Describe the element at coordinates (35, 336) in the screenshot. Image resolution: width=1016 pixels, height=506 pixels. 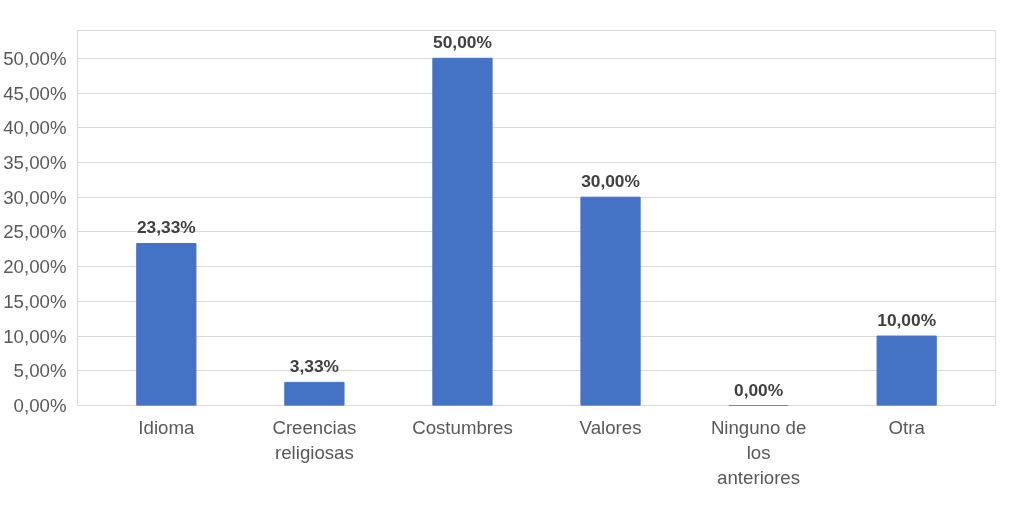
I see `y-tick-label: 10,00%` at that location.